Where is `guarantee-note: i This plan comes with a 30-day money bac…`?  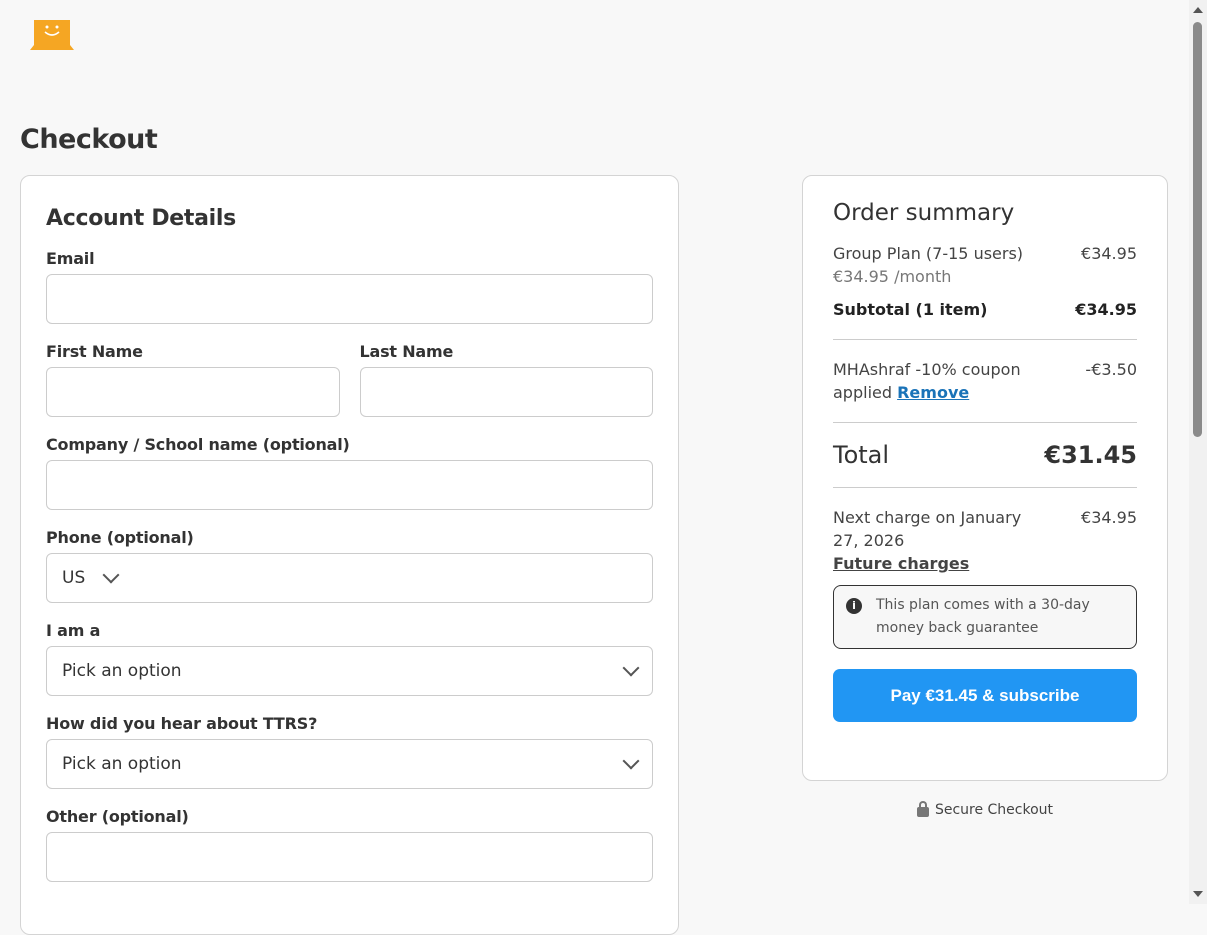 guarantee-note: i This plan comes with a 30-day money bac… is located at coordinates (985, 617).